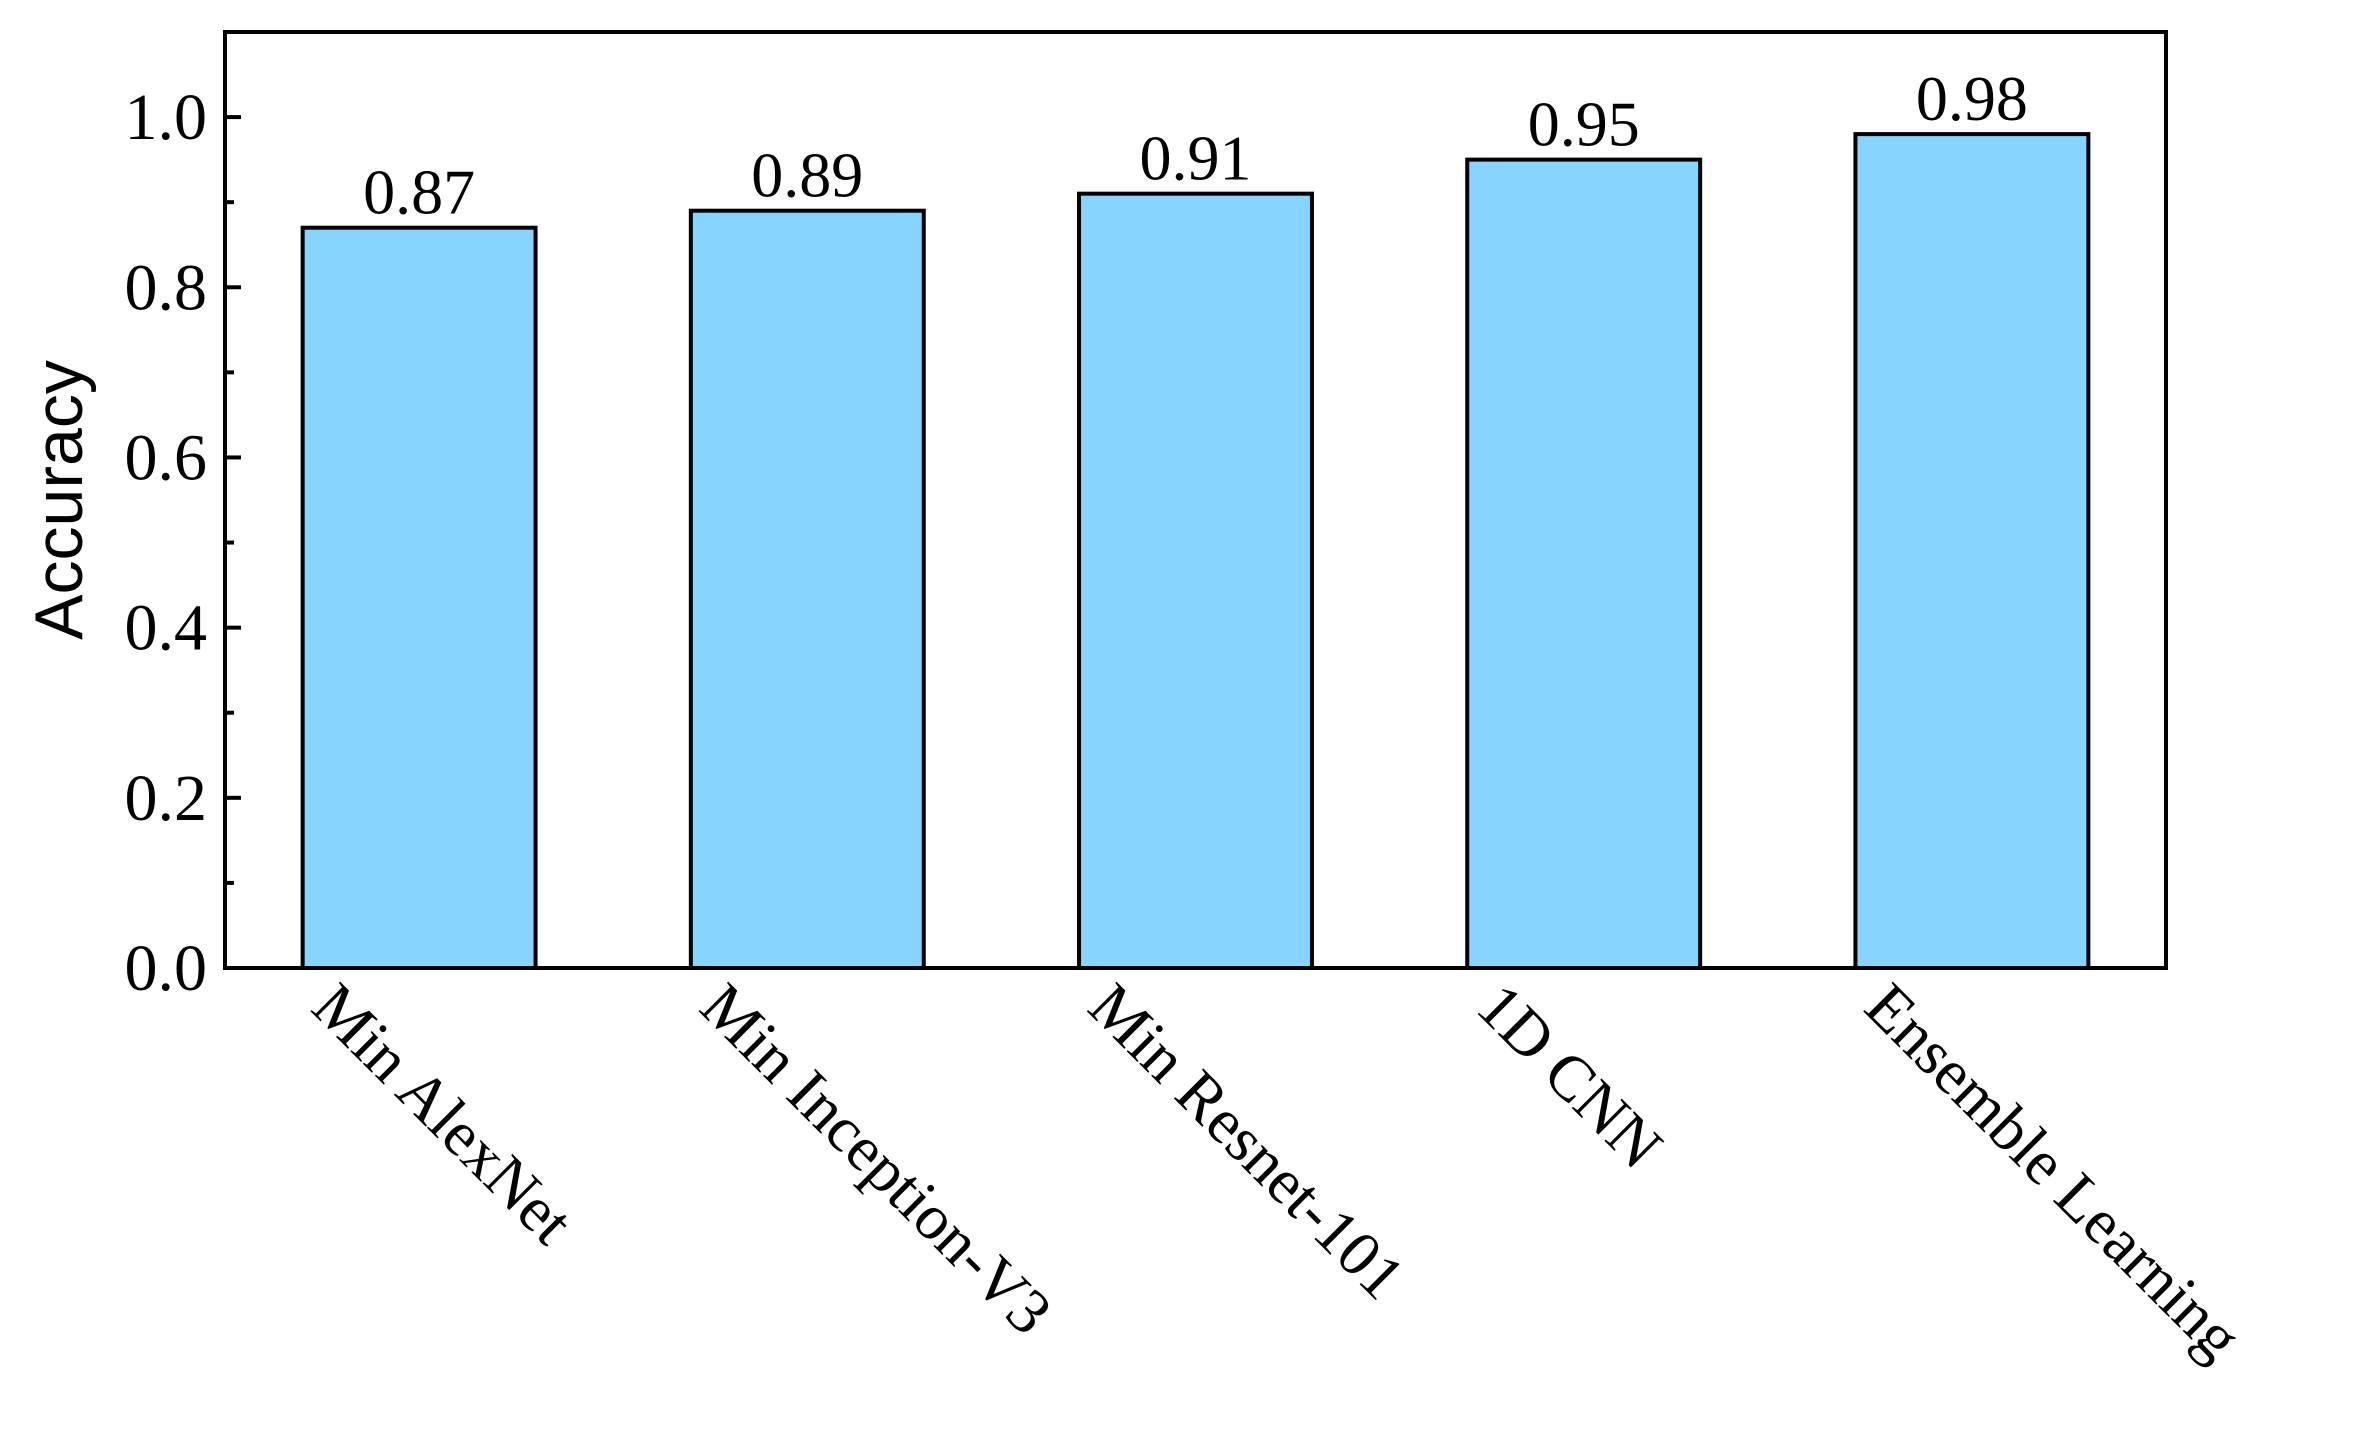 The width and height of the screenshot is (2359, 1432). I want to click on x-category-label: Ensemble Learning, so click(2053, 1171).